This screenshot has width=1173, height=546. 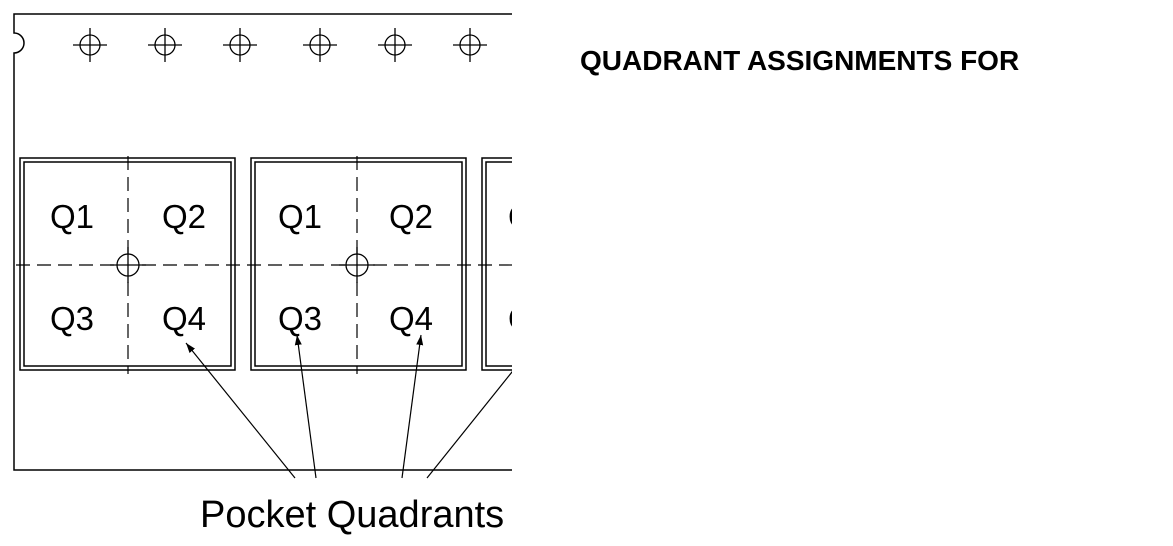 I want to click on arrow-pocket-1-q4, so click(x=240, y=410).